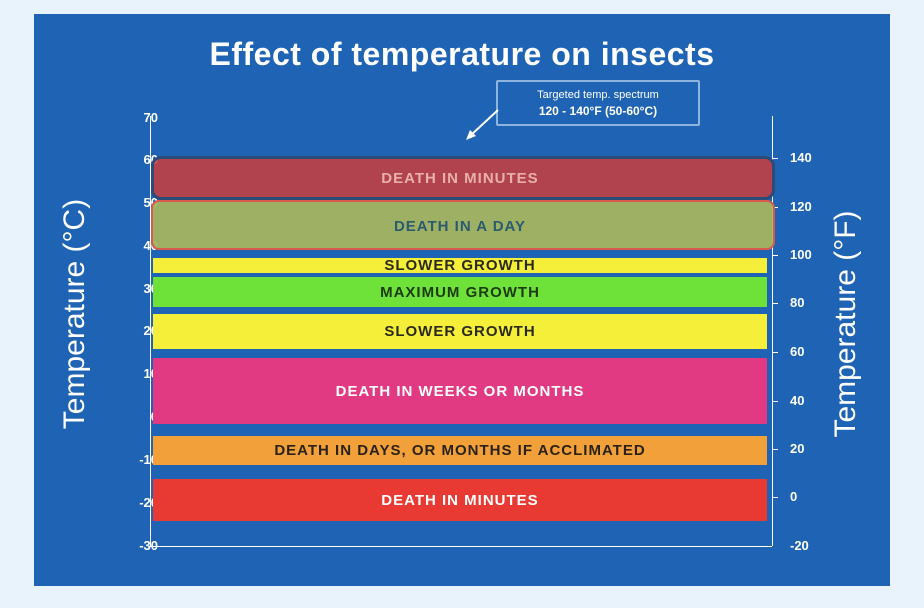 The image size is (924, 608). Describe the element at coordinates (462, 54) in the screenshot. I see `slide-title: Effect of temperature on insects` at that location.